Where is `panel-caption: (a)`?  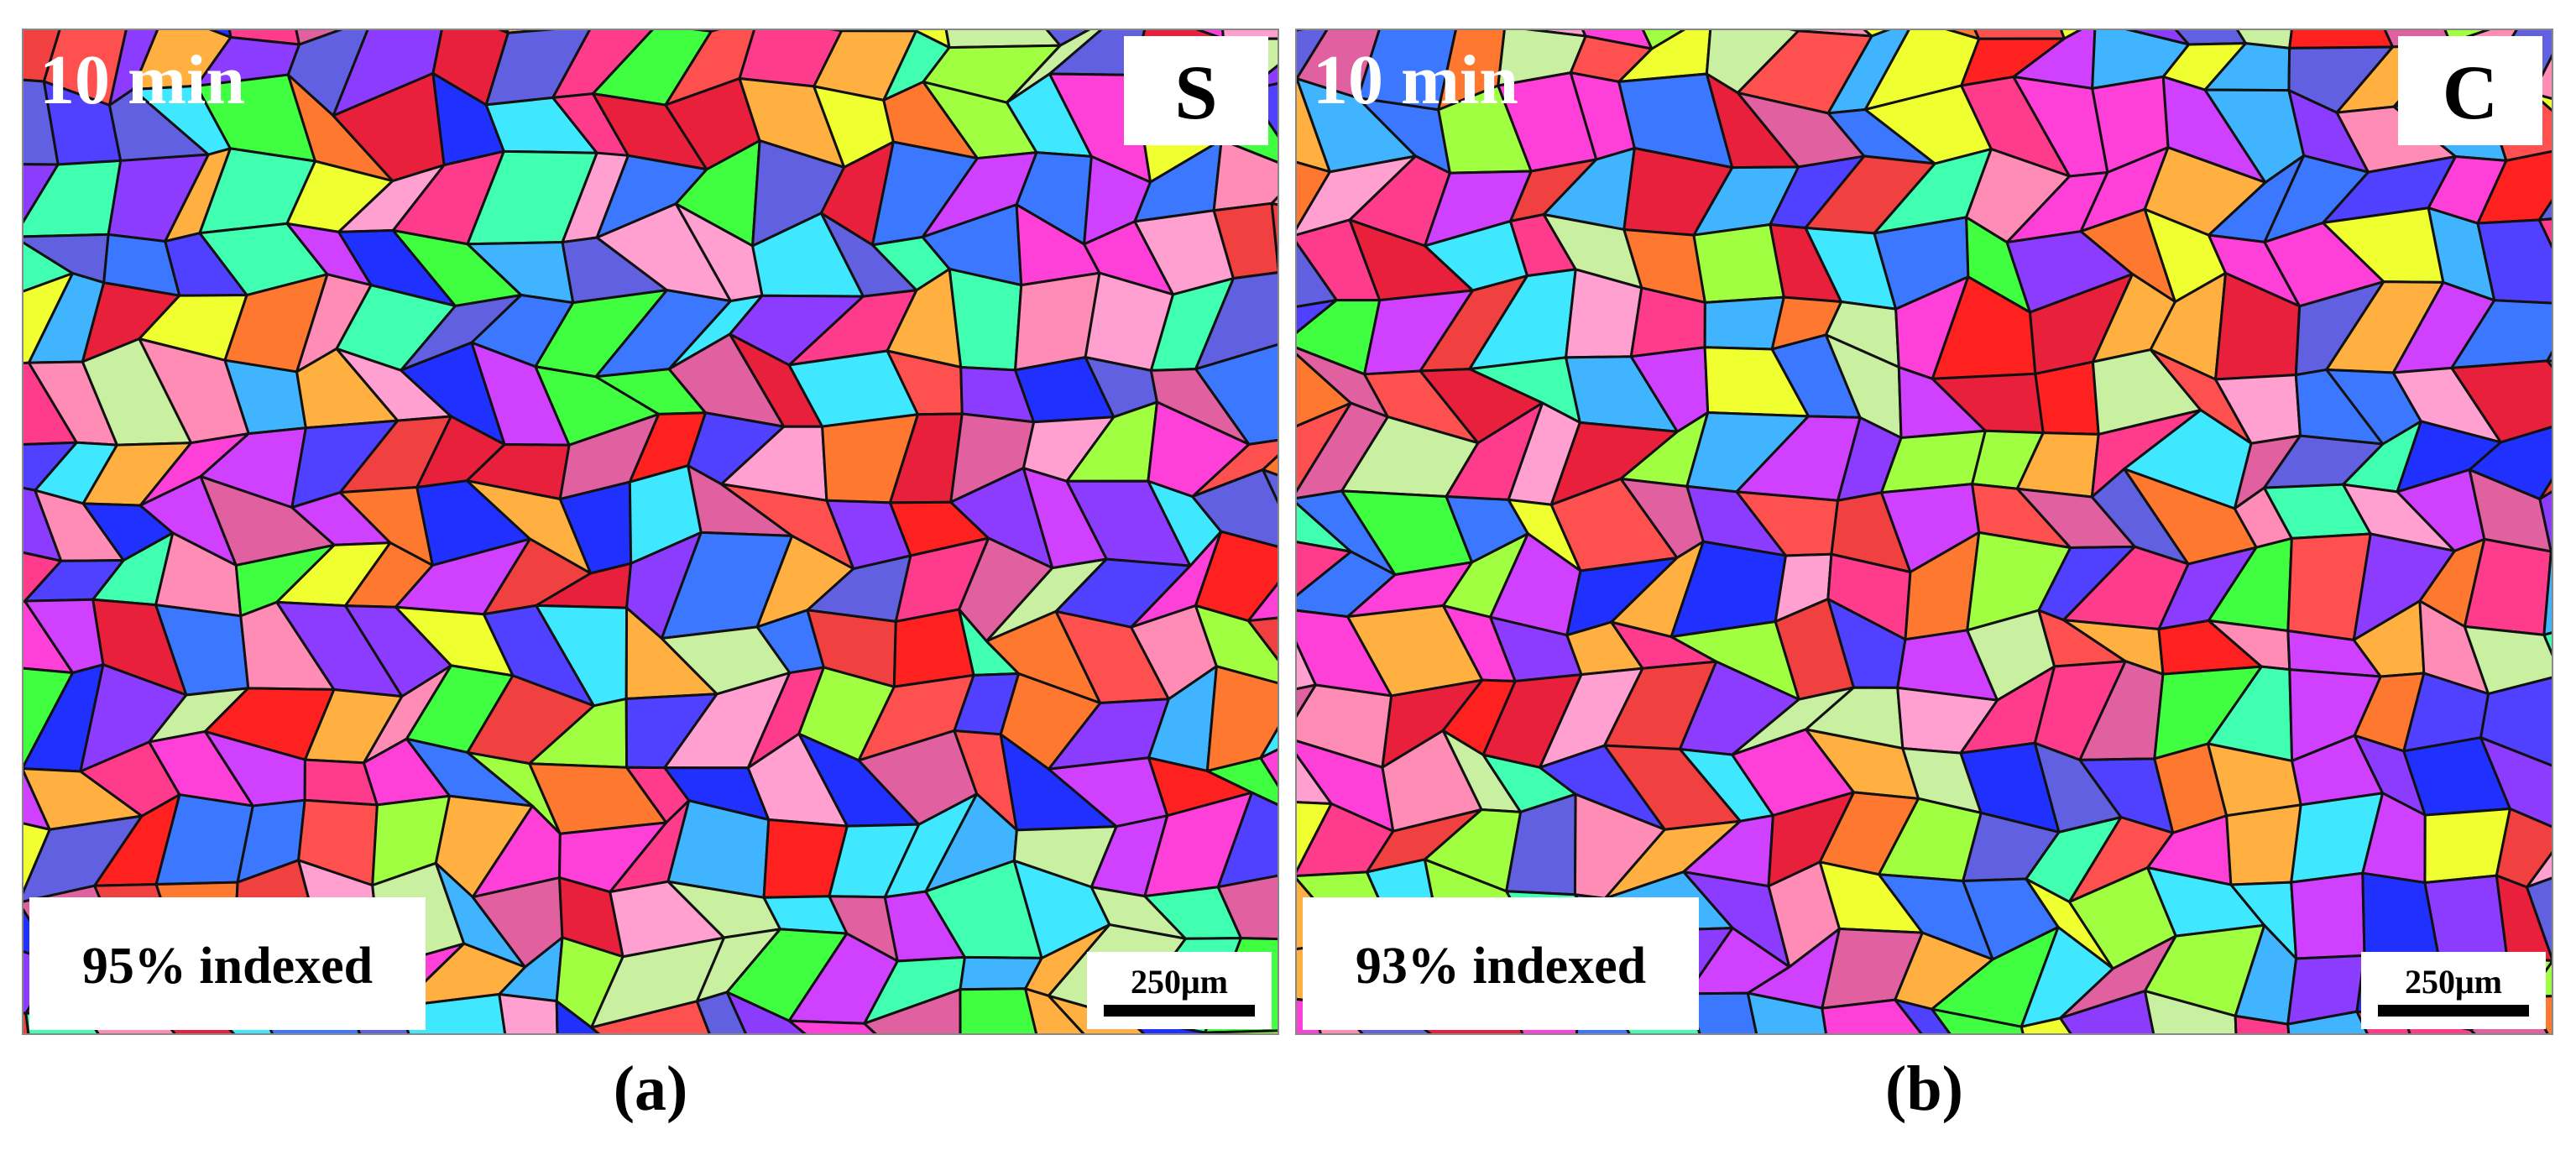 panel-caption: (a) is located at coordinates (651, 1088).